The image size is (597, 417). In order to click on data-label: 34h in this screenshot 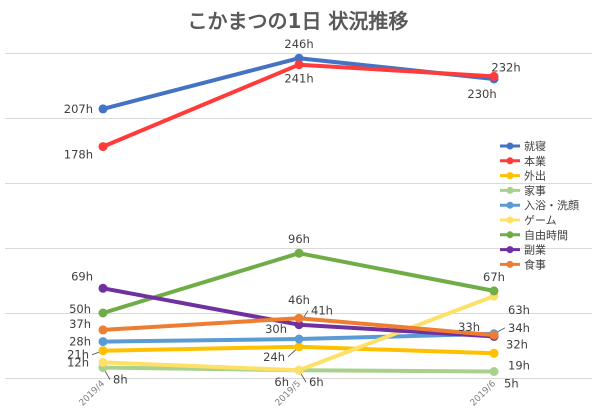, I will do `click(519, 328)`.